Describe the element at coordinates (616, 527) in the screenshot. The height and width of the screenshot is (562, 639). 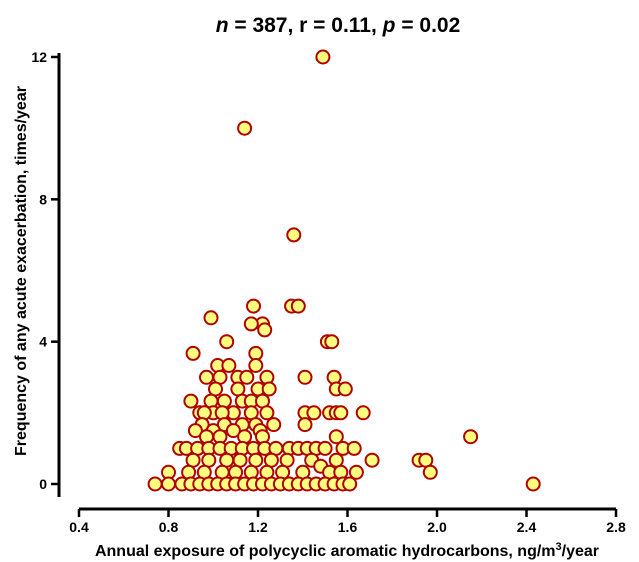
I see `x-tick-label: 2.8` at that location.